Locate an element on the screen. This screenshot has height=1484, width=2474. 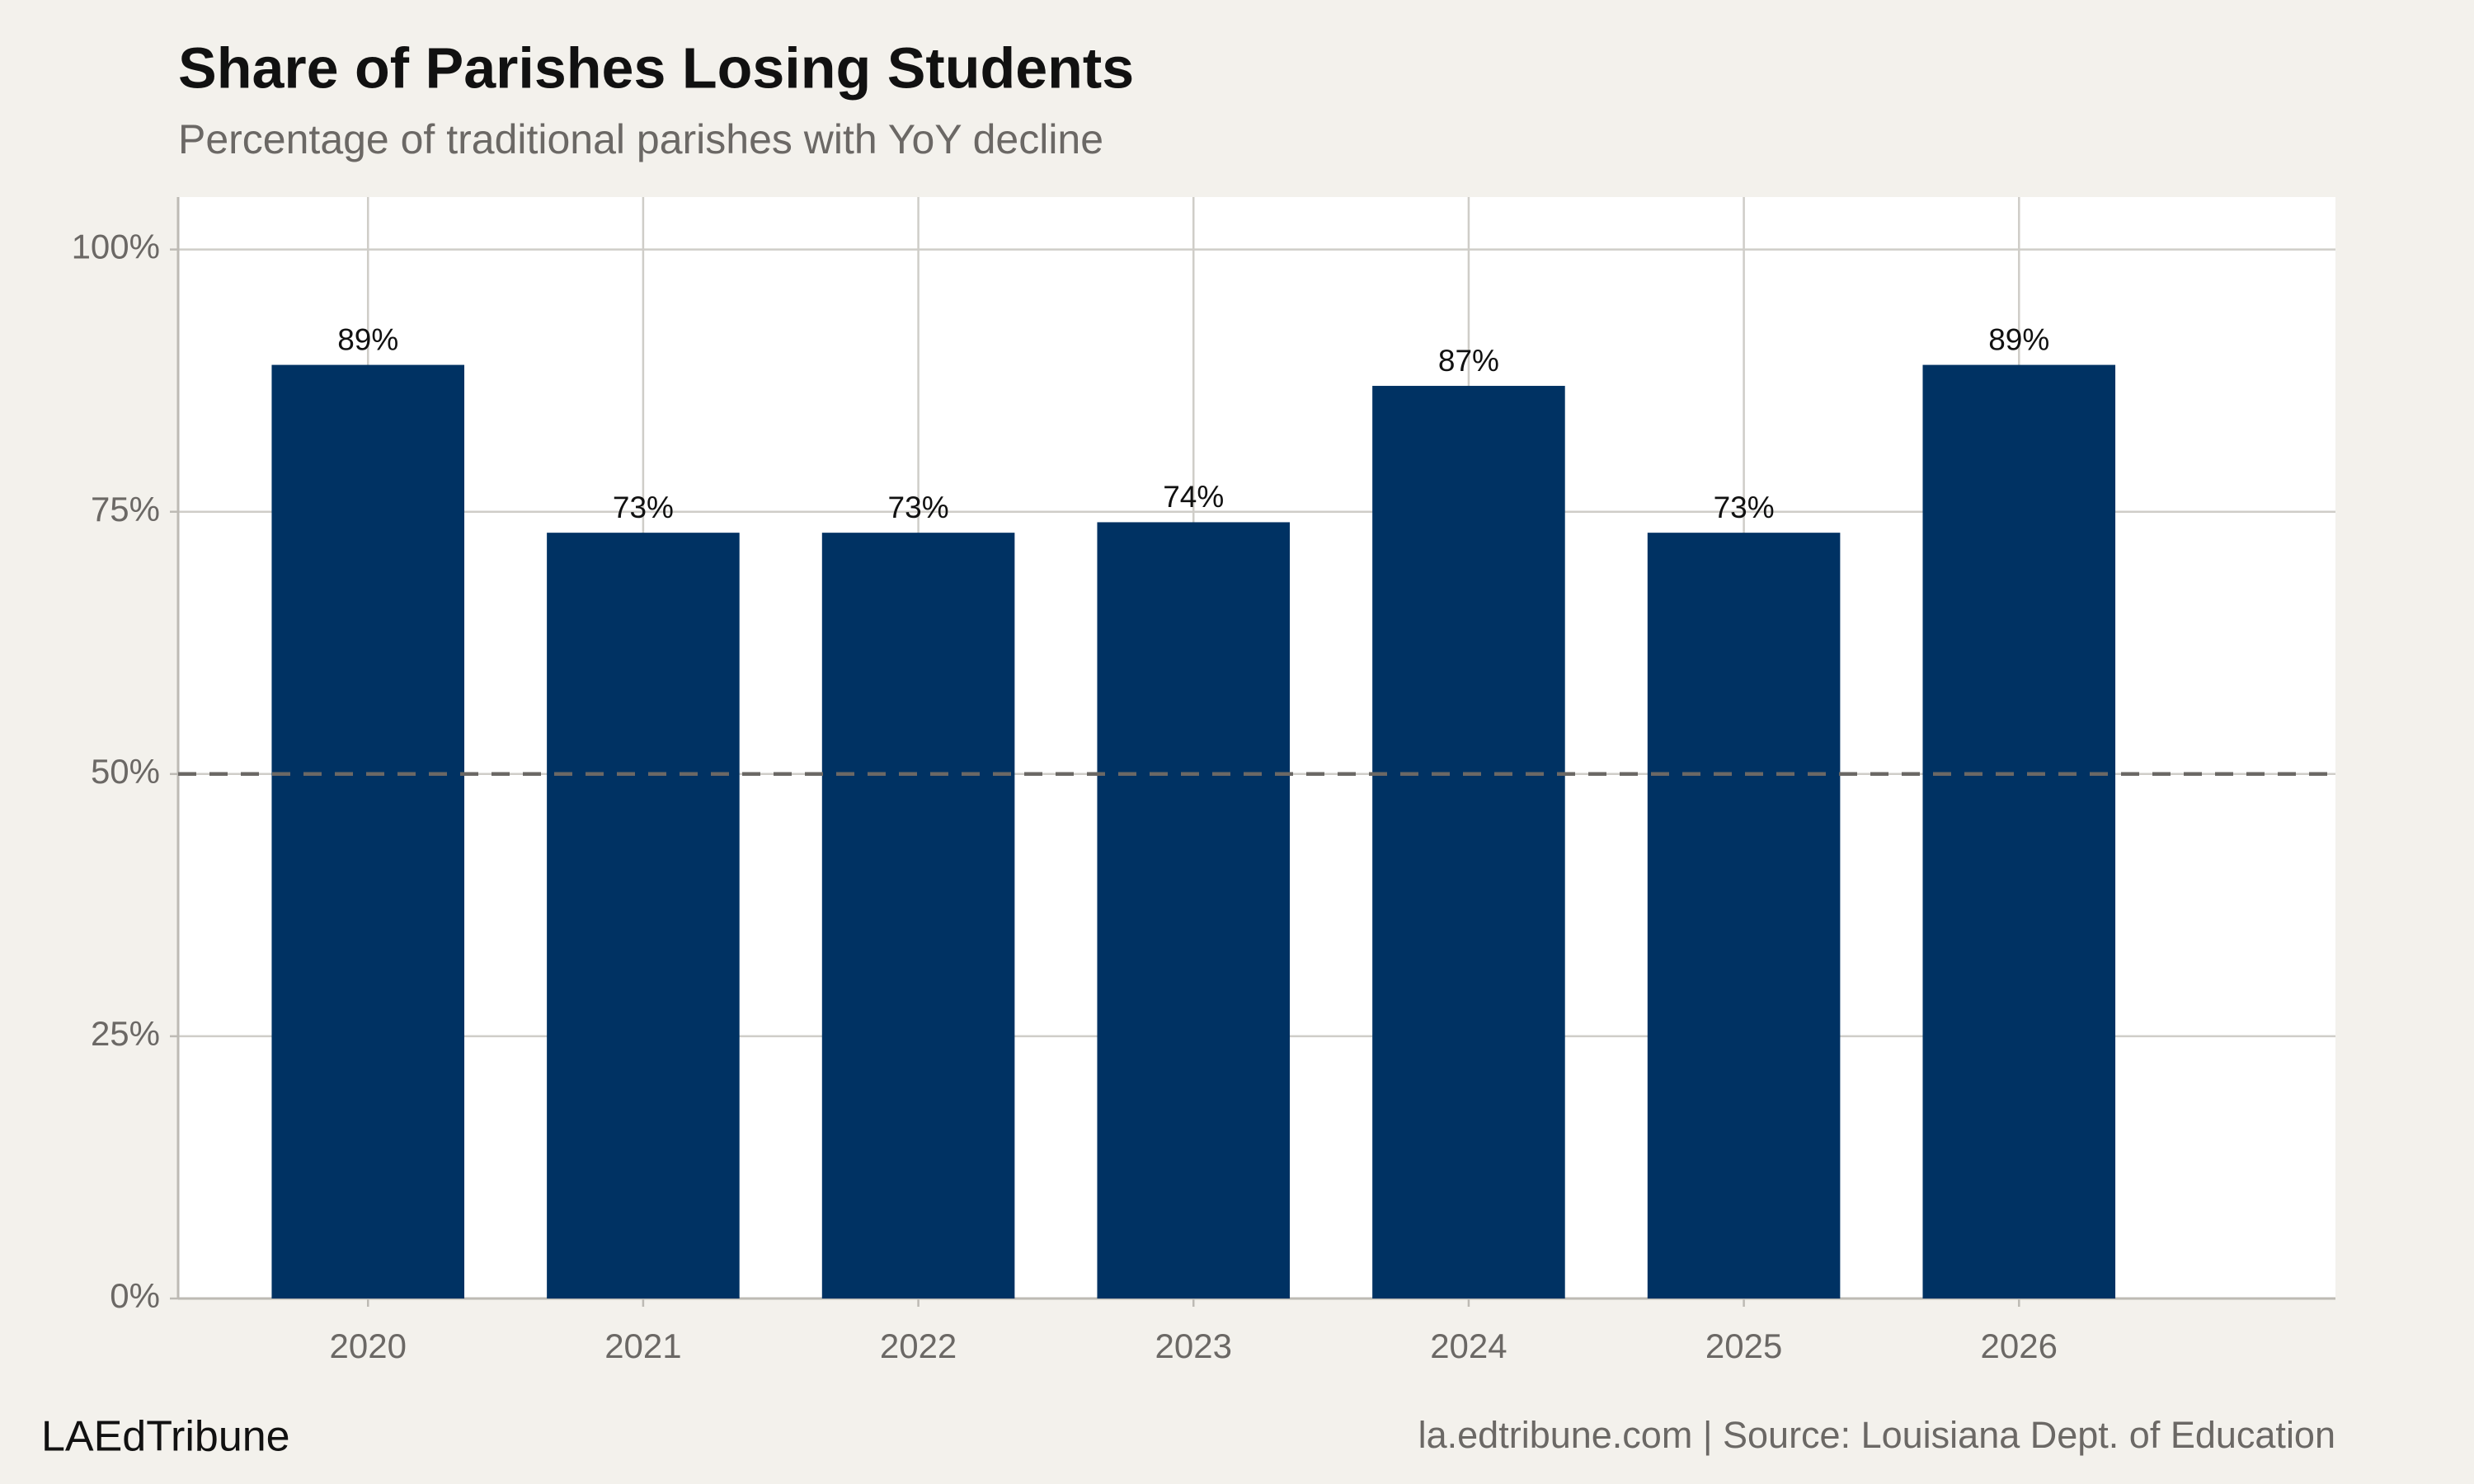
x-tick-label: 2020 is located at coordinates (368, 1346).